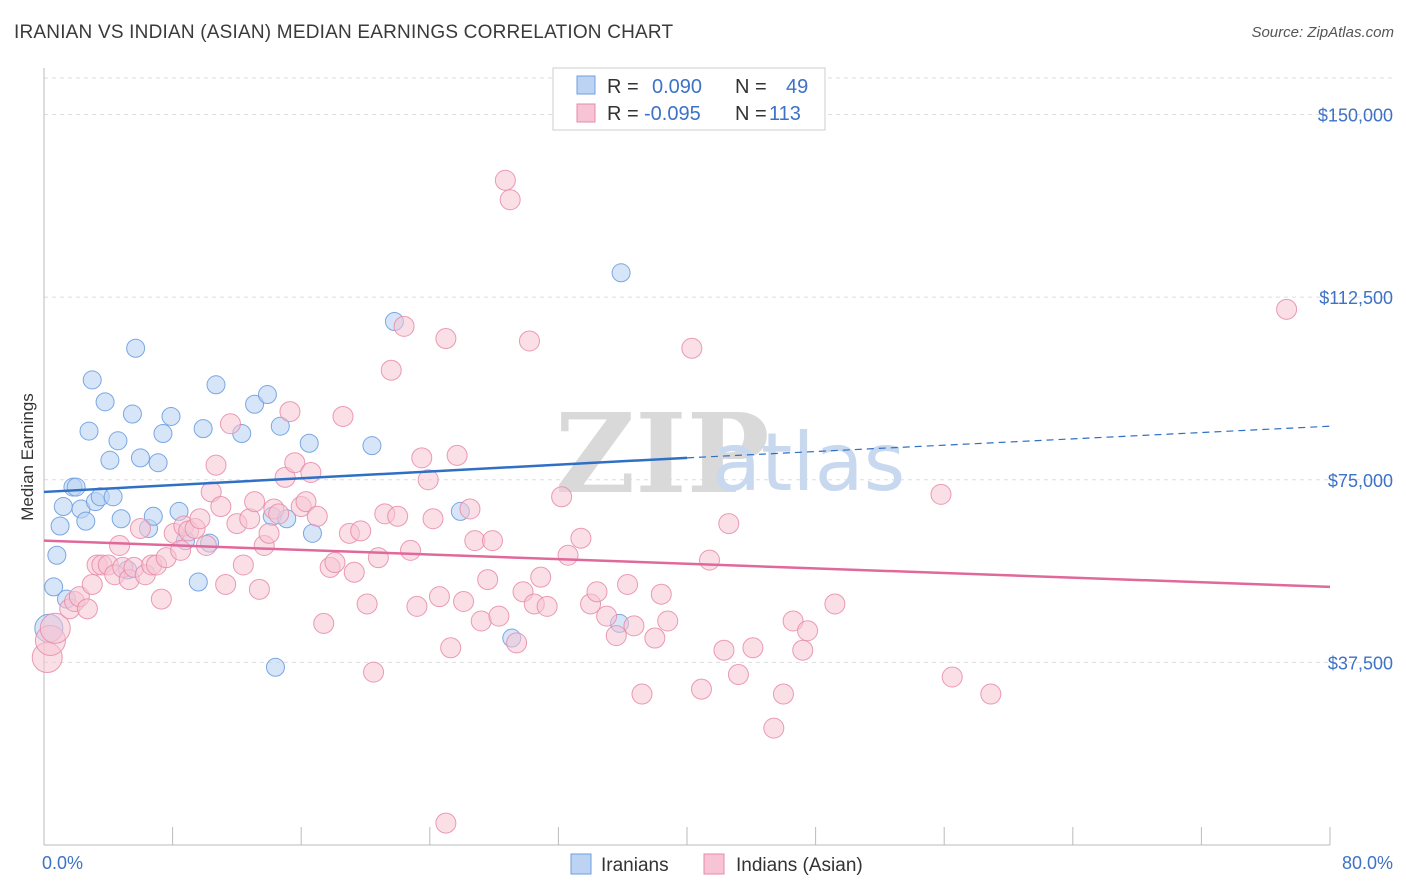 Image resolution: width=1406 pixels, height=892 pixels. Describe the element at coordinates (785, 114) in the screenshot. I see `legend-n-value-2: 113` at that location.